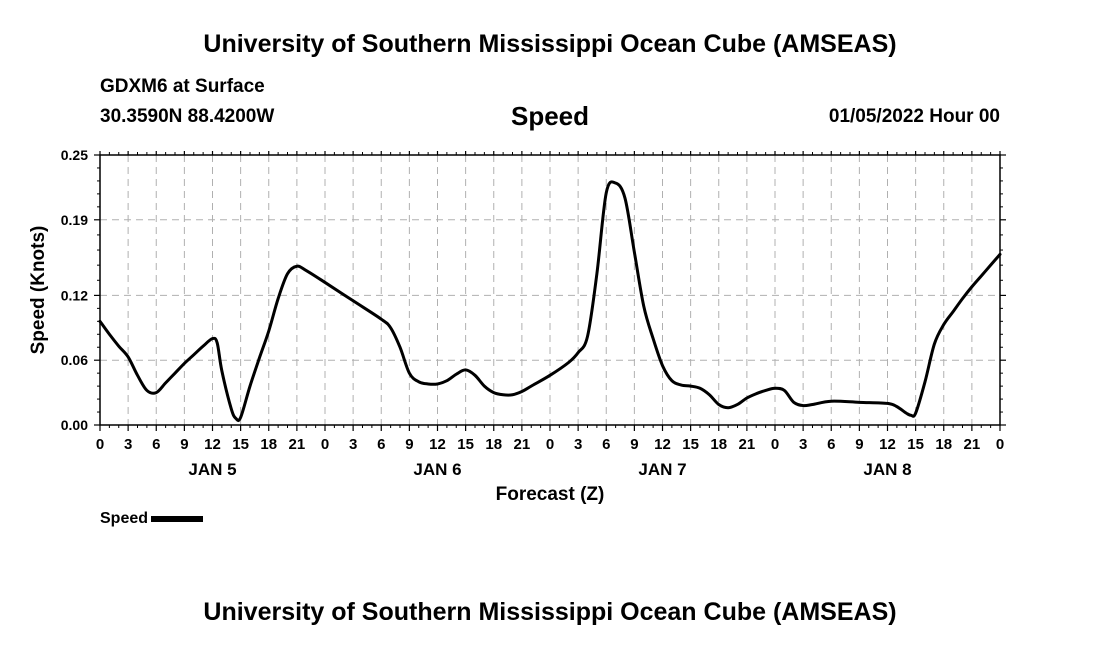 The height and width of the screenshot is (650, 1100). What do you see at coordinates (74, 295) in the screenshot?
I see `y-tick-label: 0.12` at bounding box center [74, 295].